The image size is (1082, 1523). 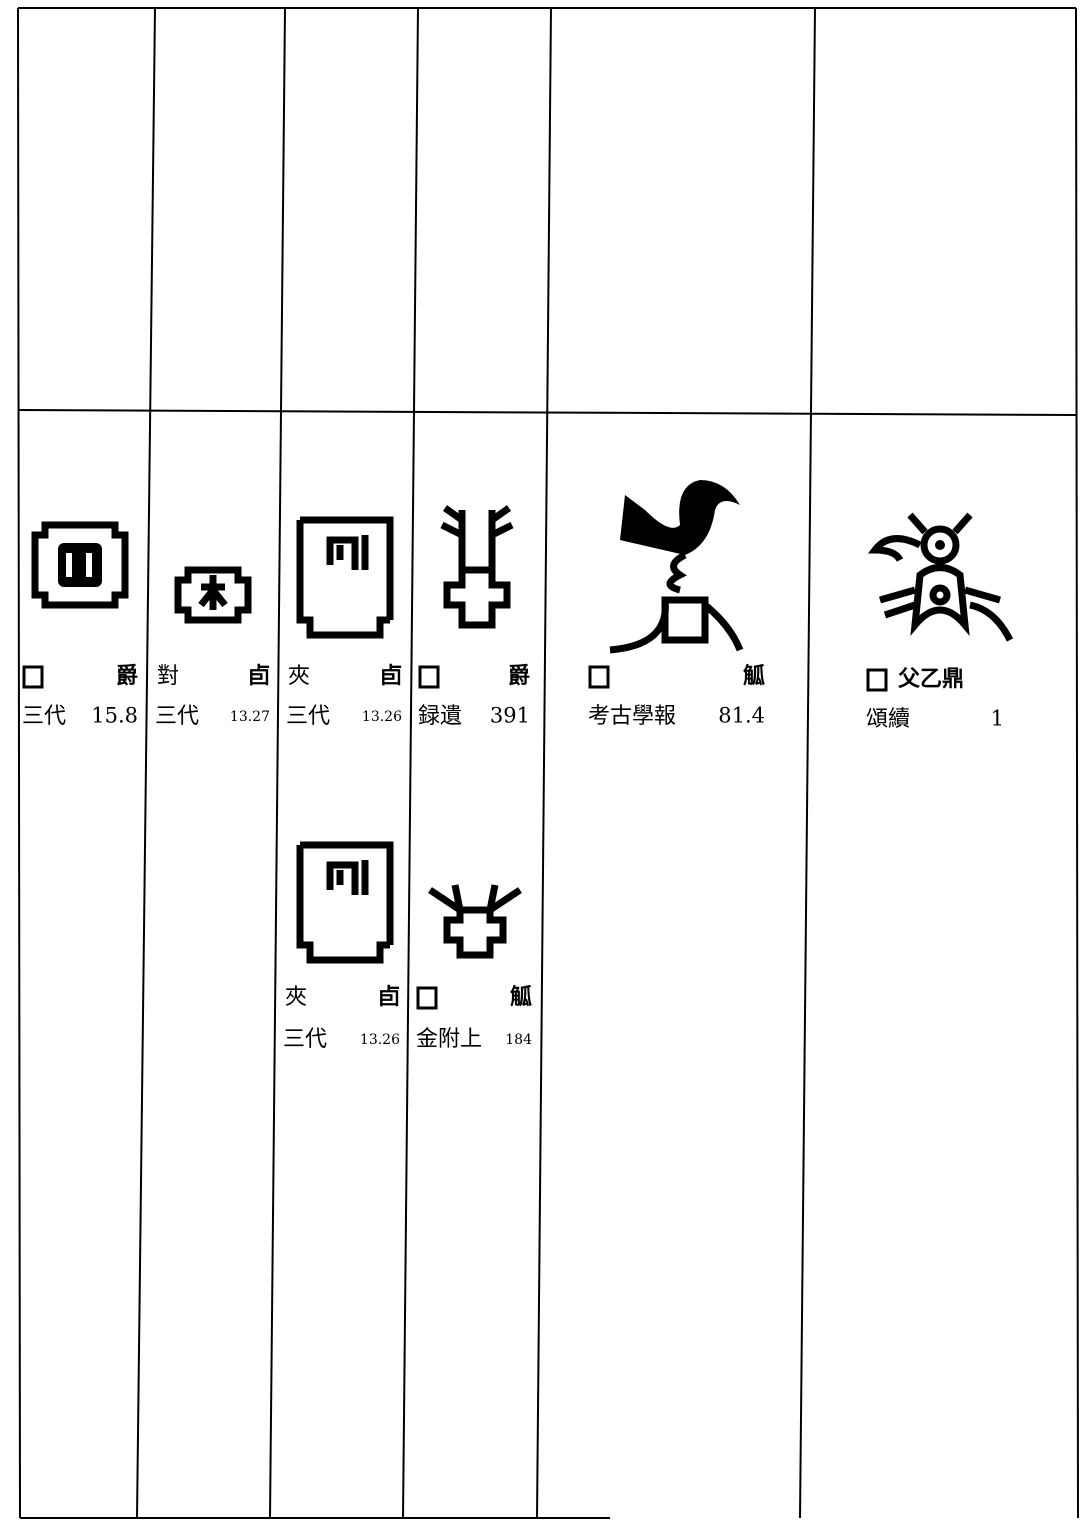 What do you see at coordinates (632, 716) in the screenshot?
I see `source-name: 考古學報` at bounding box center [632, 716].